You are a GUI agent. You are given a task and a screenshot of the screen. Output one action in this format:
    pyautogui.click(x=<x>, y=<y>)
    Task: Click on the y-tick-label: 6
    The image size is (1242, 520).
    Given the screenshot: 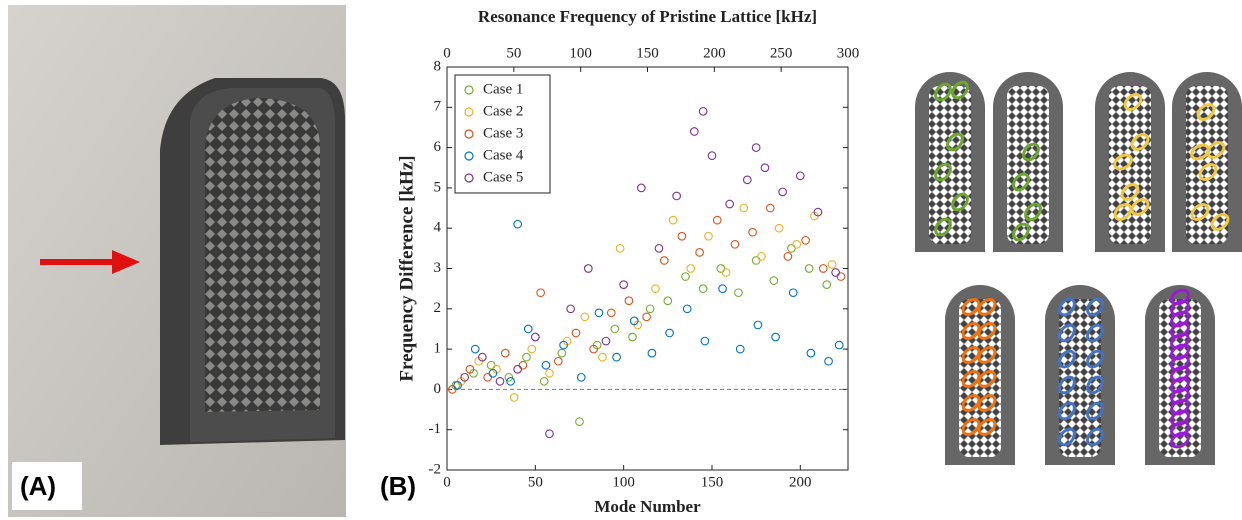 What is the action you would take?
    pyautogui.click(x=438, y=147)
    